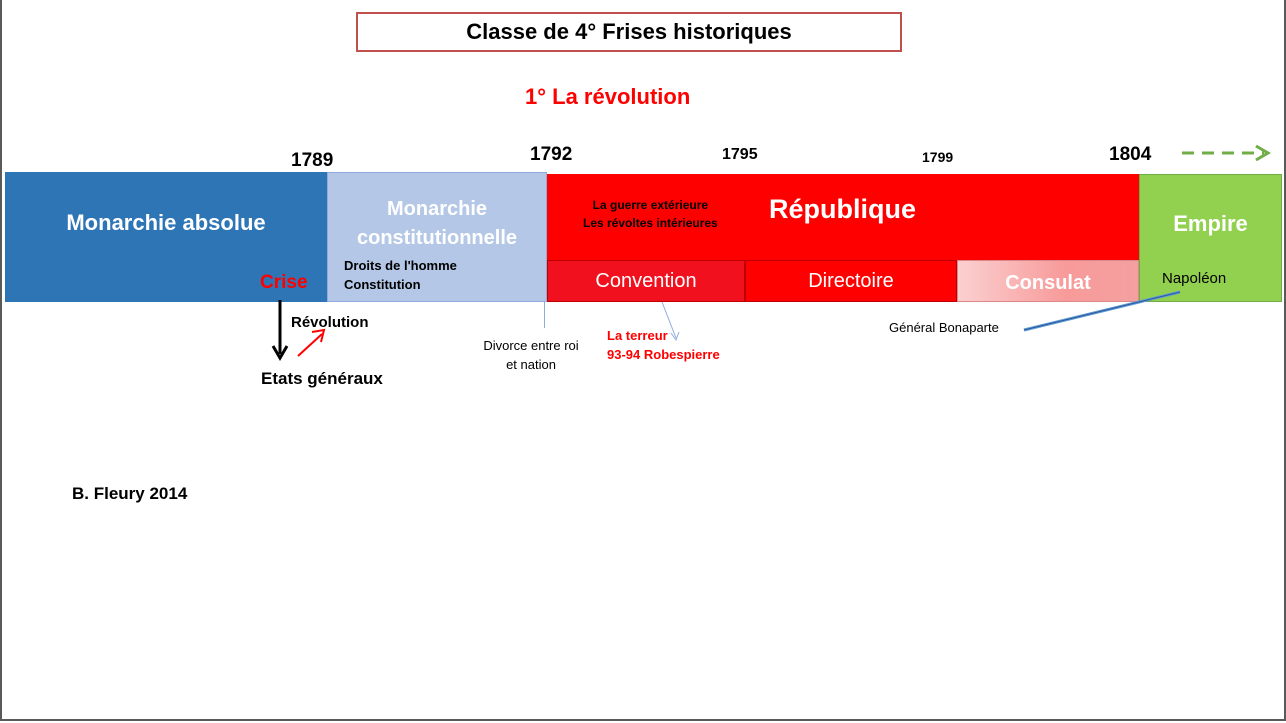  What do you see at coordinates (400, 275) in the screenshot?
I see `period-note: Droits de l'homme Constitution` at bounding box center [400, 275].